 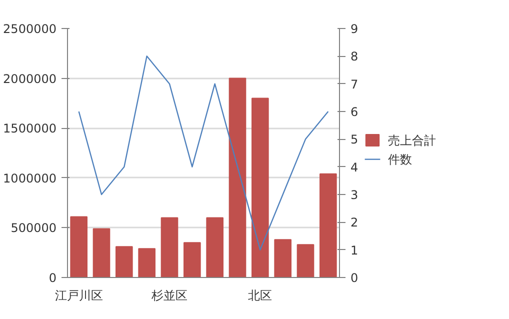 What do you see at coordinates (354, 139) in the screenshot?
I see `y2-tick-label: 5` at bounding box center [354, 139].